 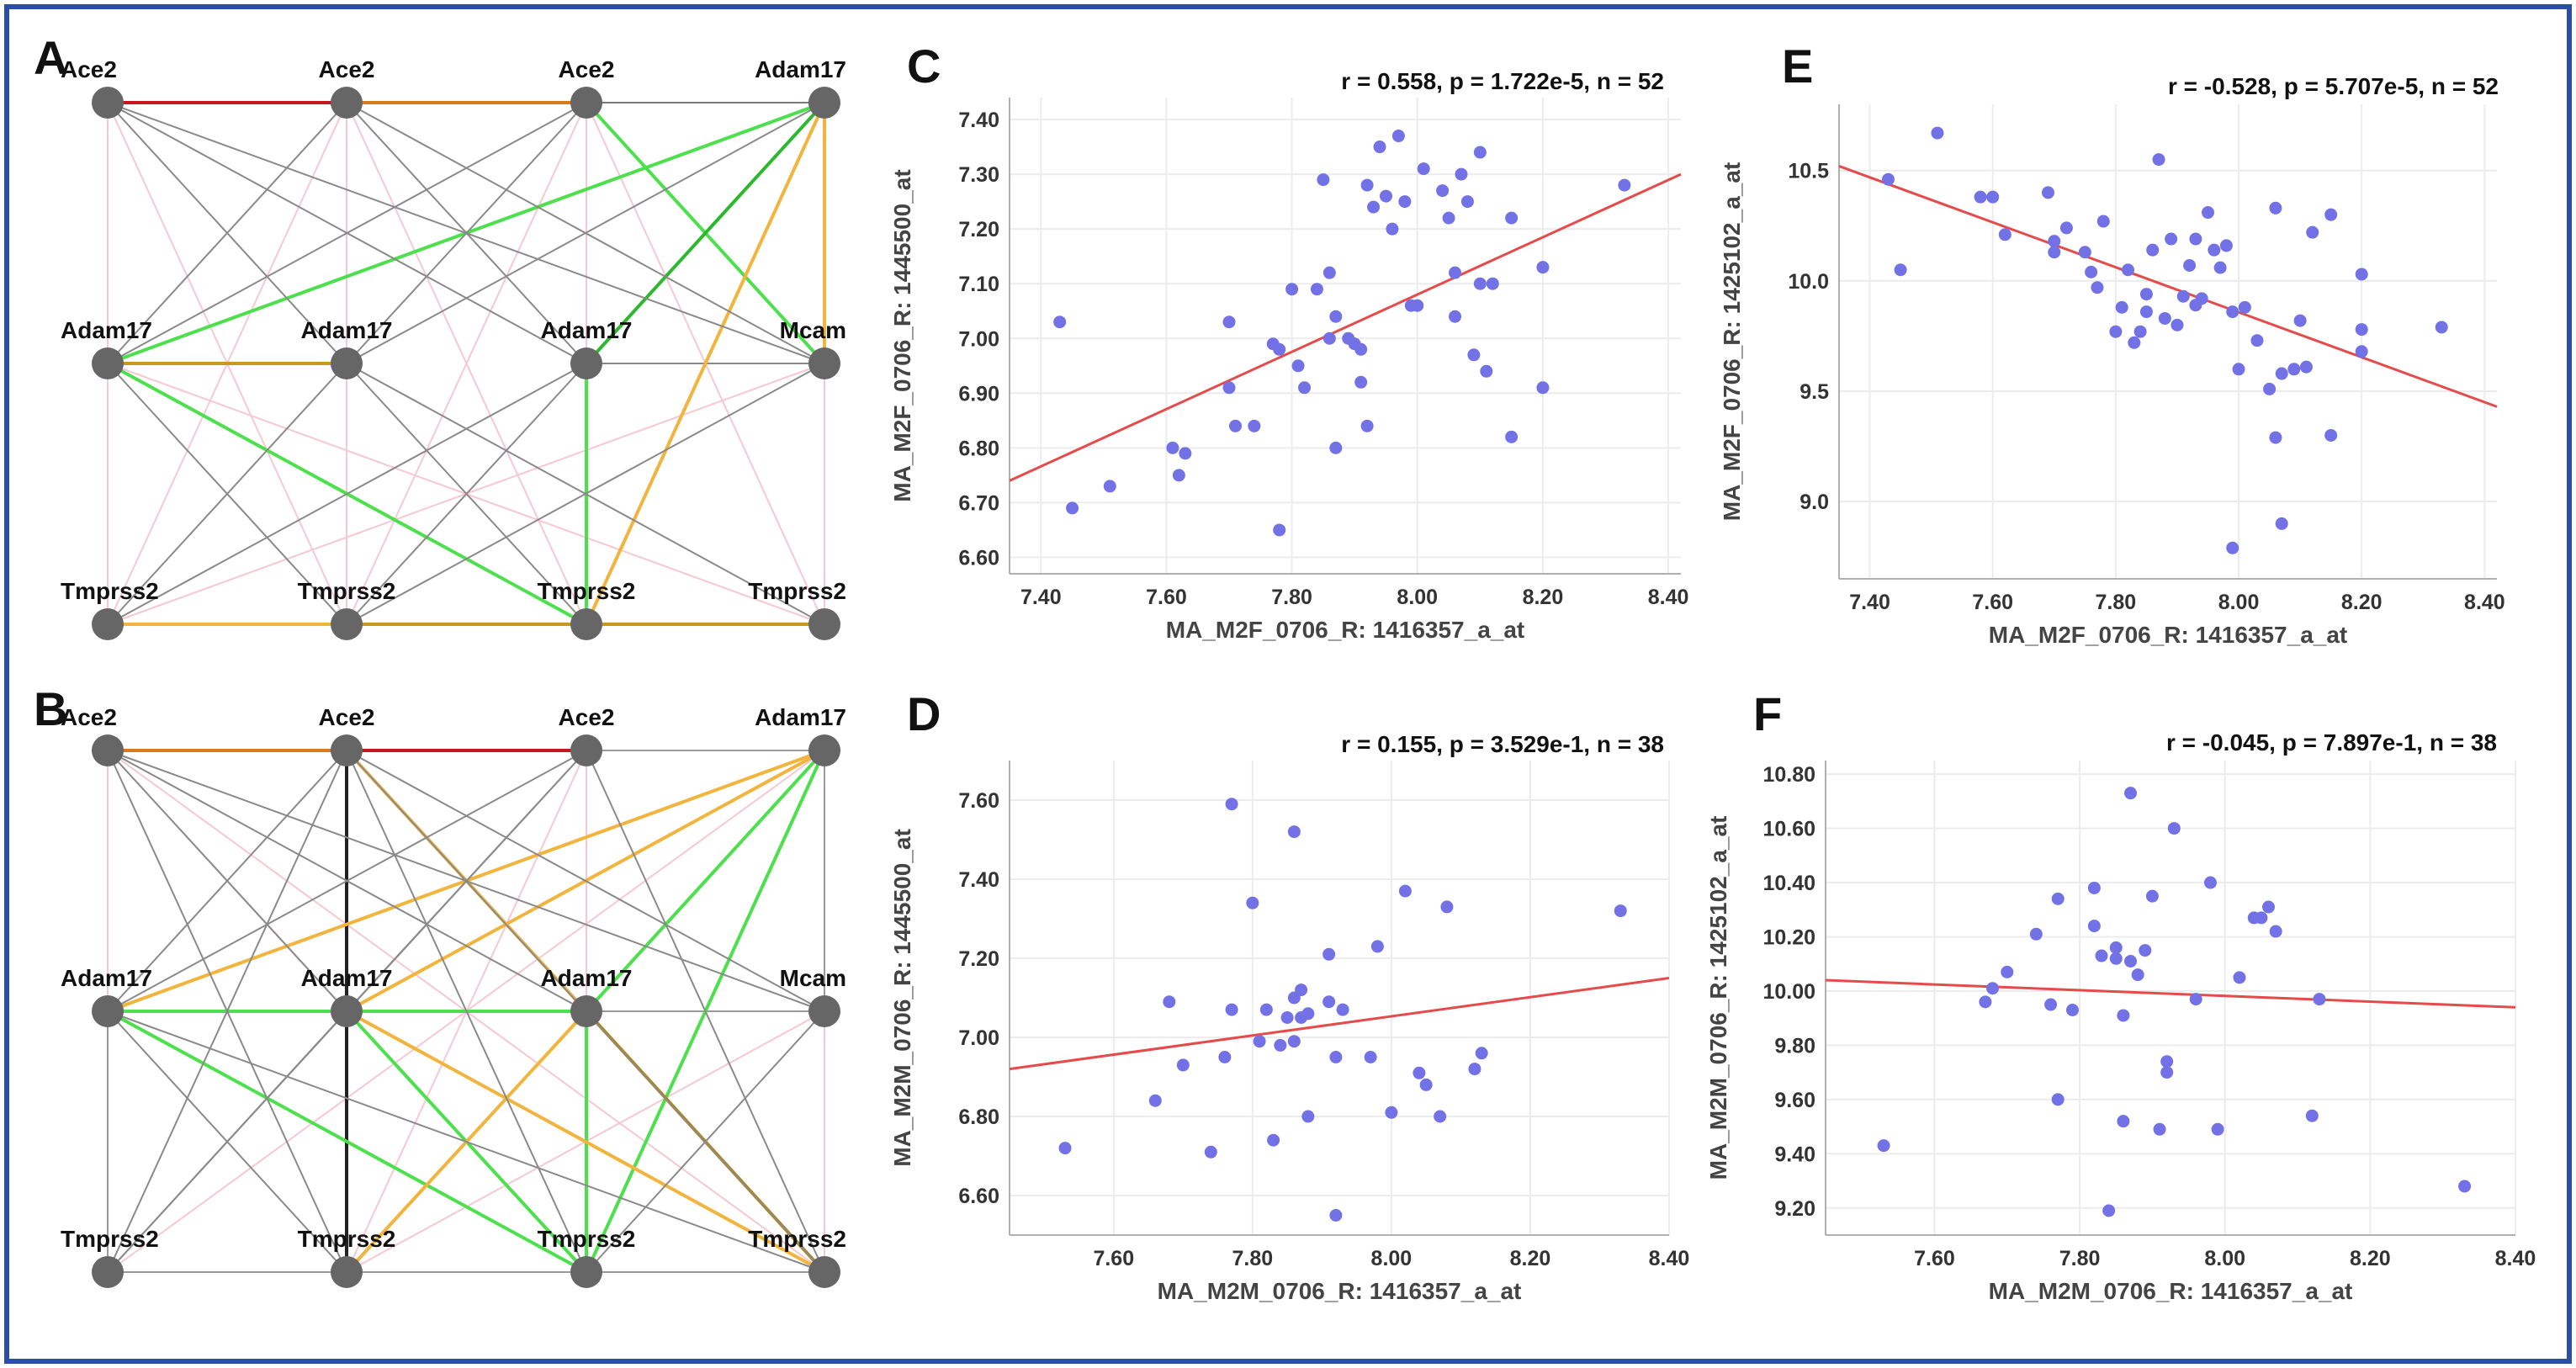 I want to click on y-tick-label: 10.80, so click(x=1789, y=775).